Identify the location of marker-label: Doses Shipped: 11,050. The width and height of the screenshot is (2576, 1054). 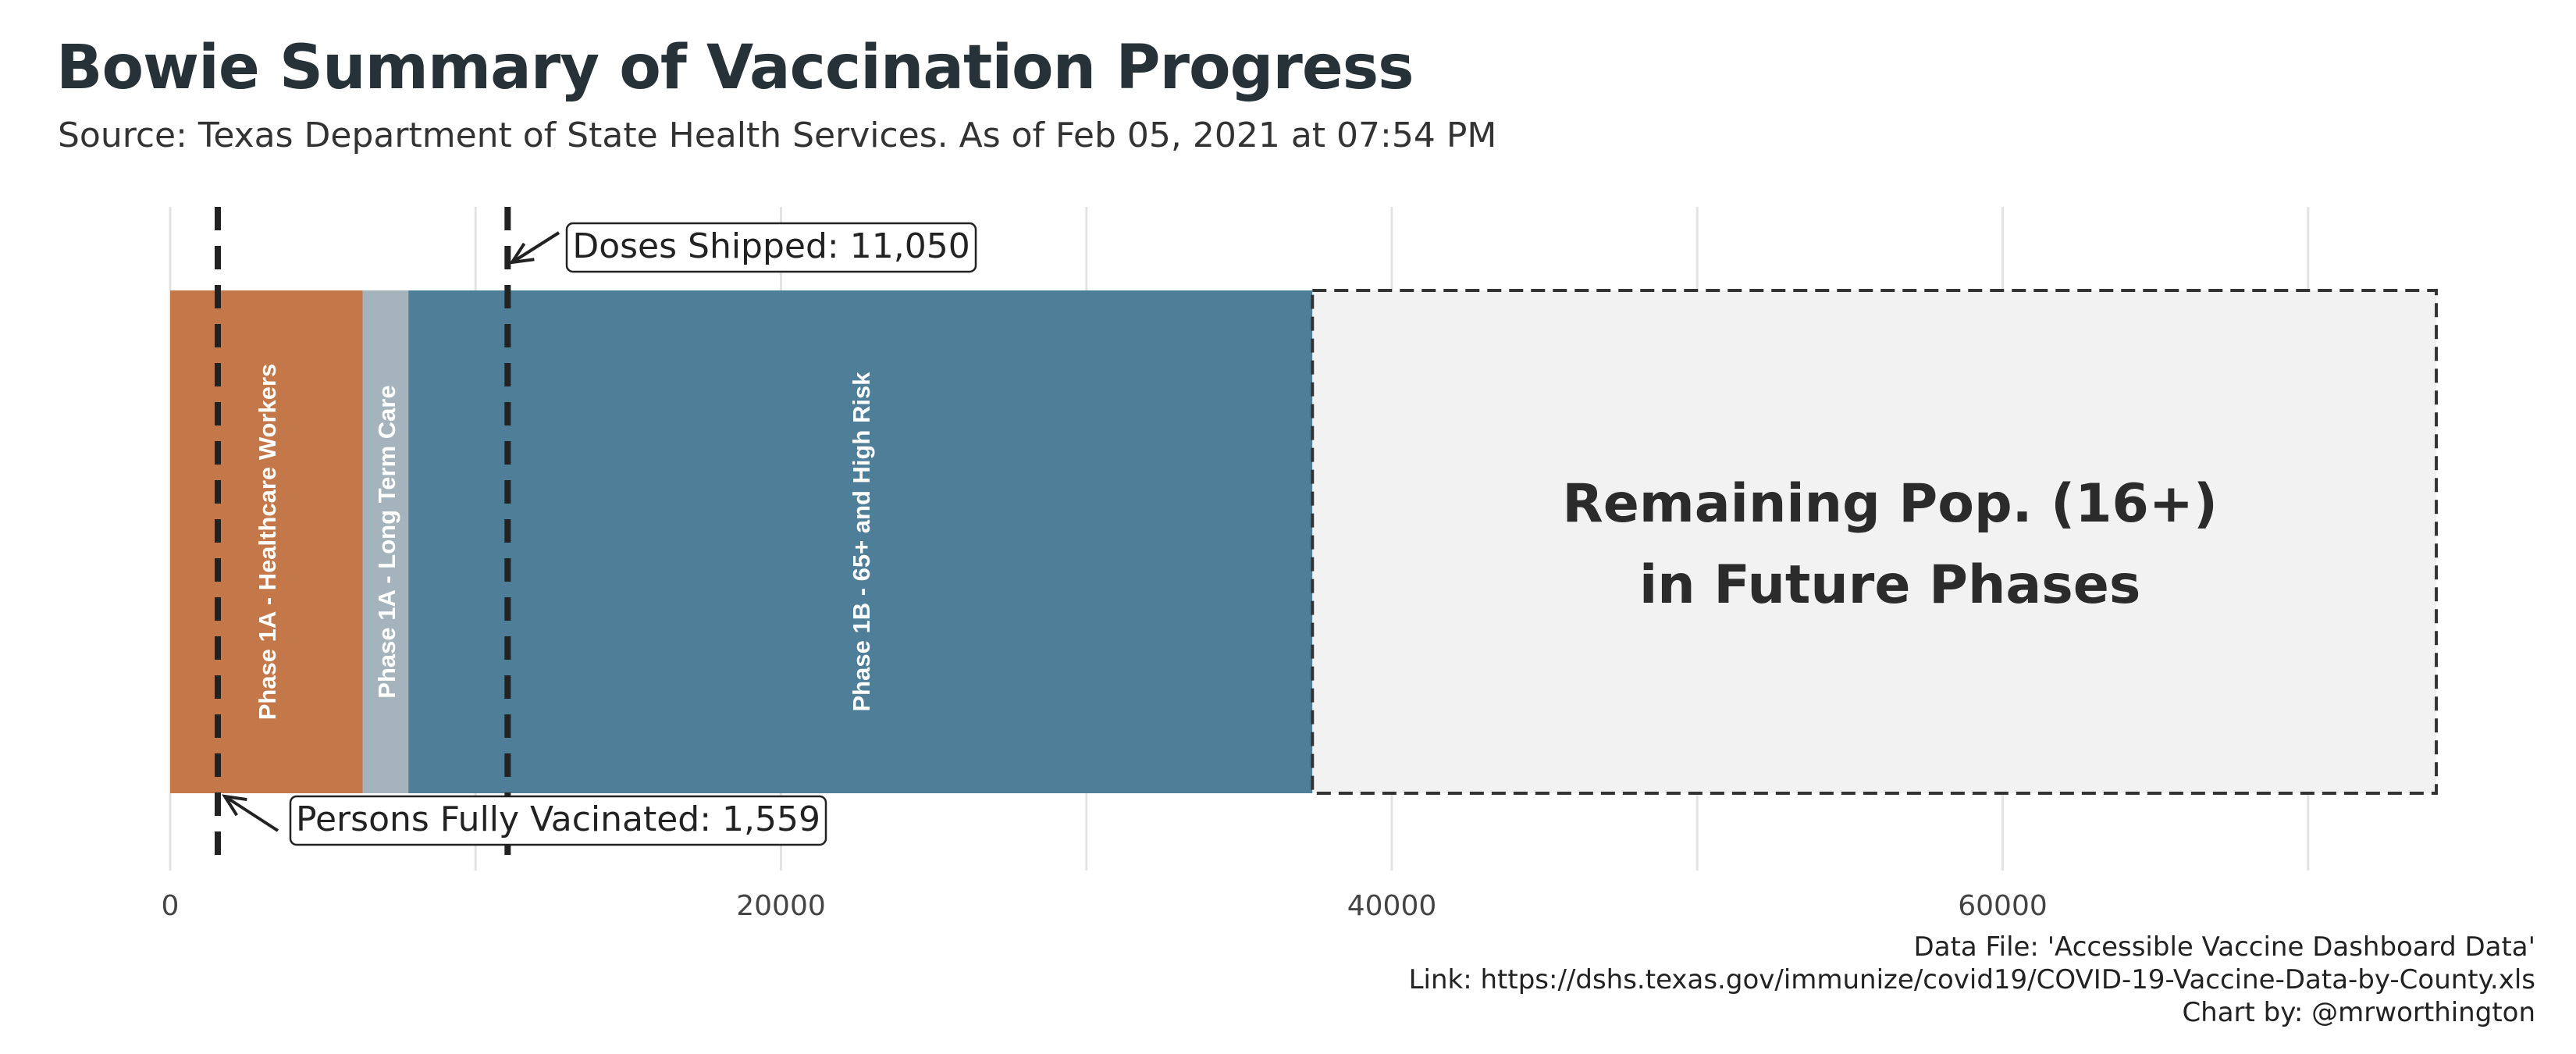
(771, 246).